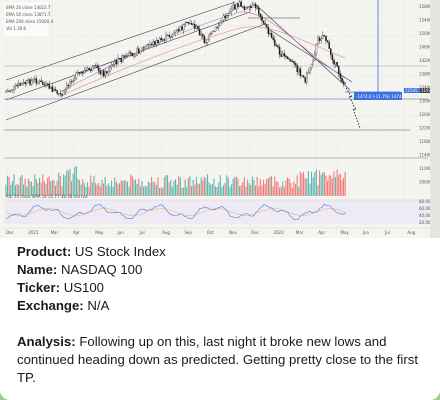  I want to click on time-tick-label: Aug, so click(411, 232).